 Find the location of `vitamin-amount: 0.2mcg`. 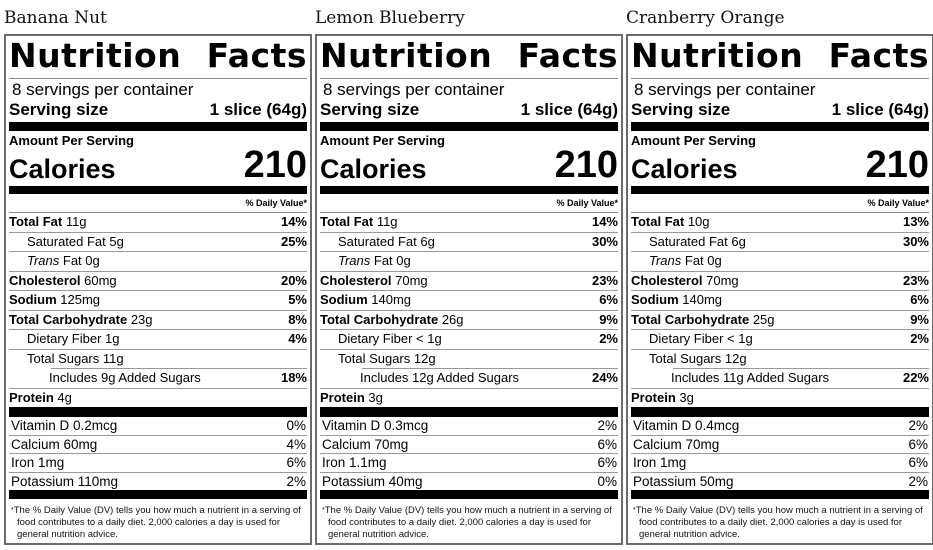

vitamin-amount: 0.2mcg is located at coordinates (93, 425).